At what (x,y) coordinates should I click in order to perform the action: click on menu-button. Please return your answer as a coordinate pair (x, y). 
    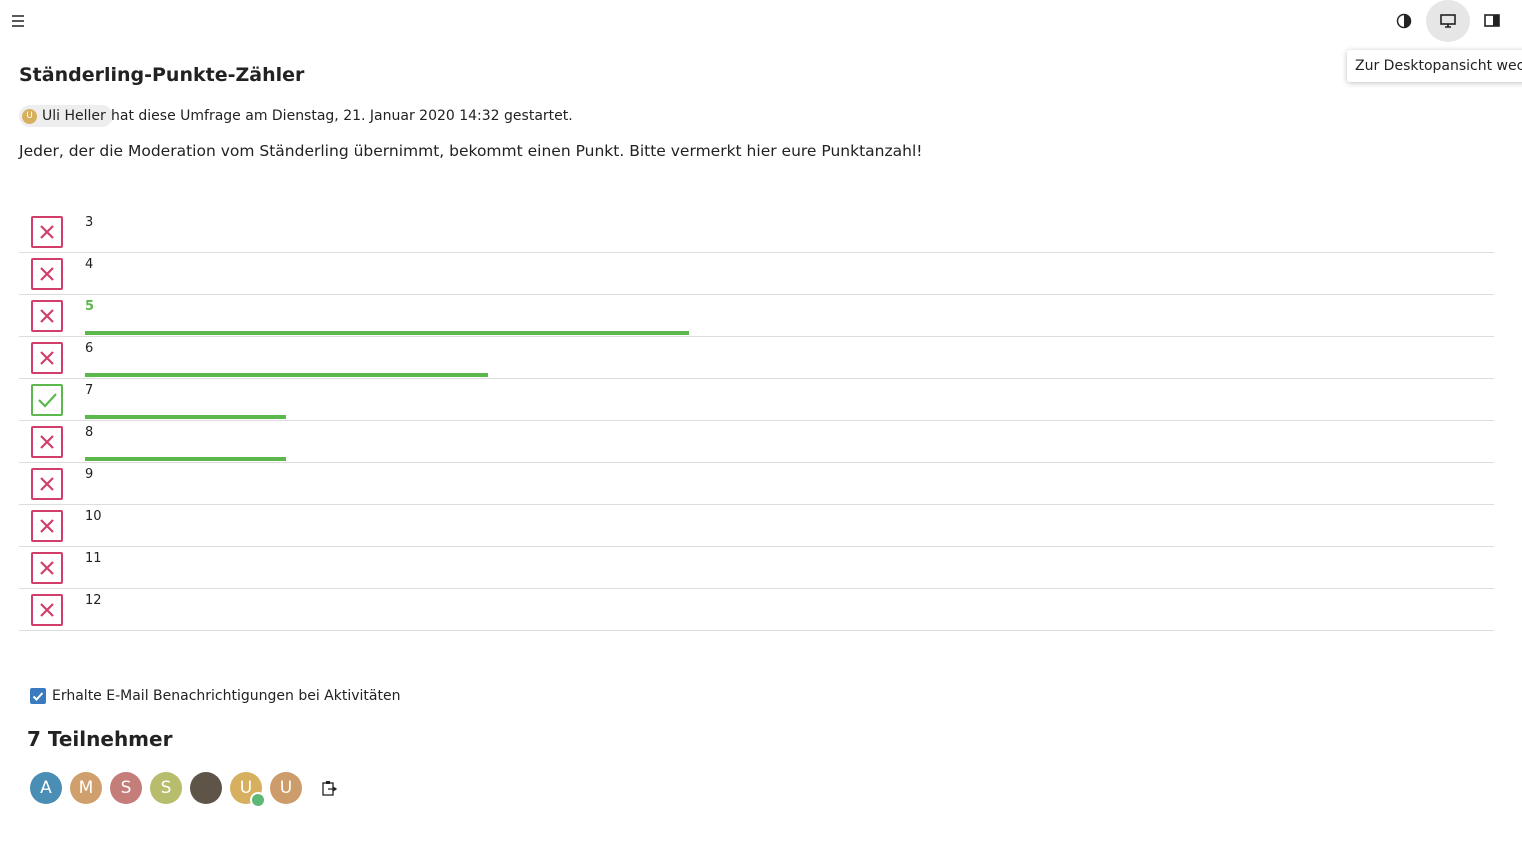
    Looking at the image, I should click on (18, 21).